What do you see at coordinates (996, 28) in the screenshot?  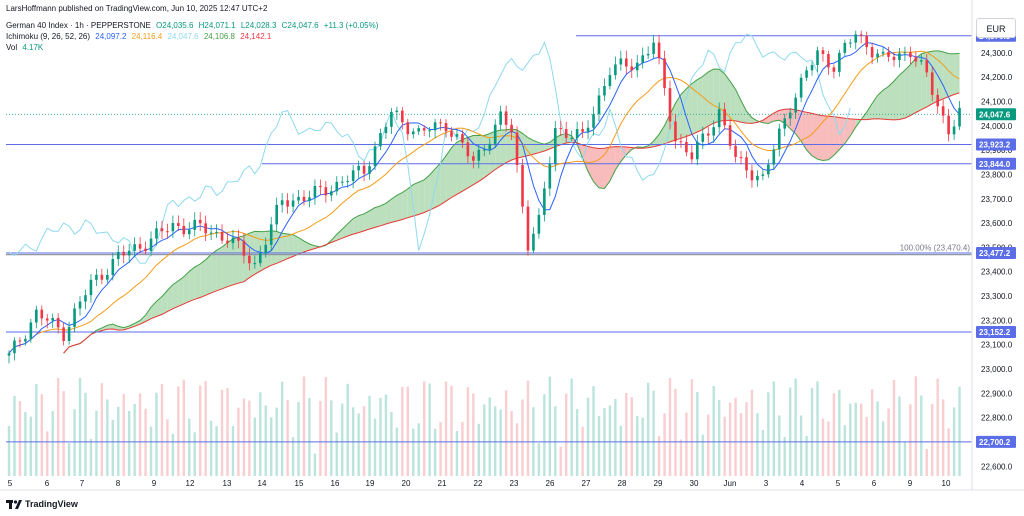 I see `currency-button: EUR` at bounding box center [996, 28].